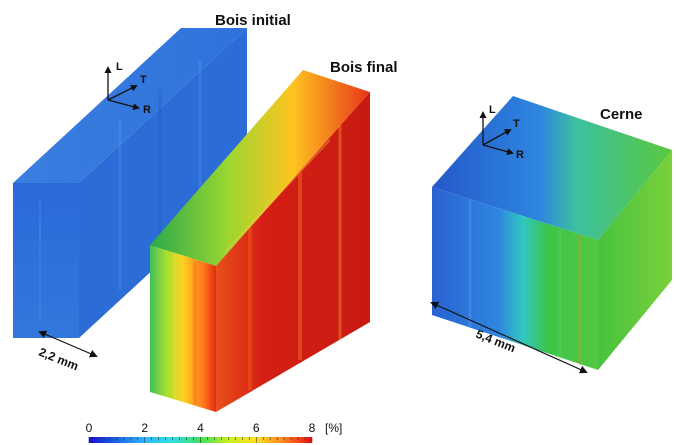 The image size is (676, 445). What do you see at coordinates (621, 114) in the screenshot?
I see `label-cerne: Cerne` at bounding box center [621, 114].